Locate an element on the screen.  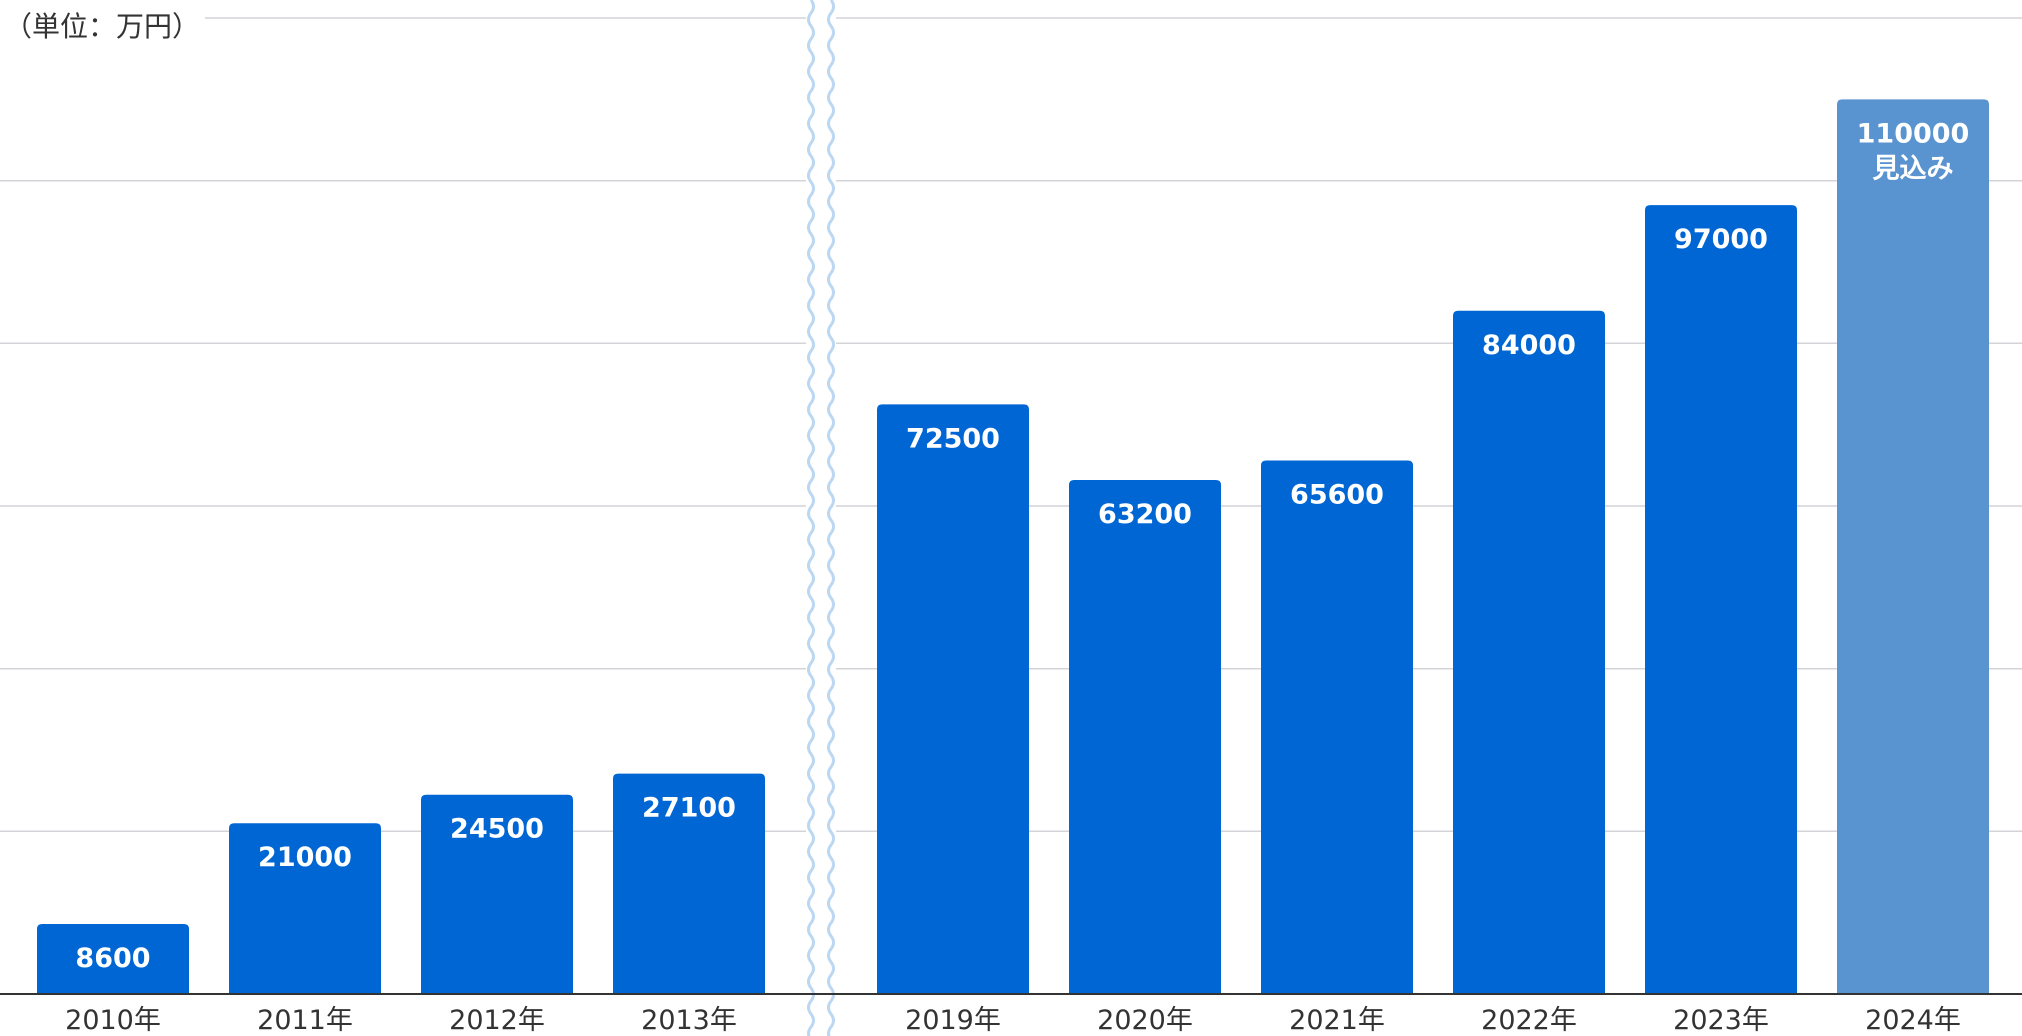
bar-value-label: 24500 is located at coordinates (497, 829).